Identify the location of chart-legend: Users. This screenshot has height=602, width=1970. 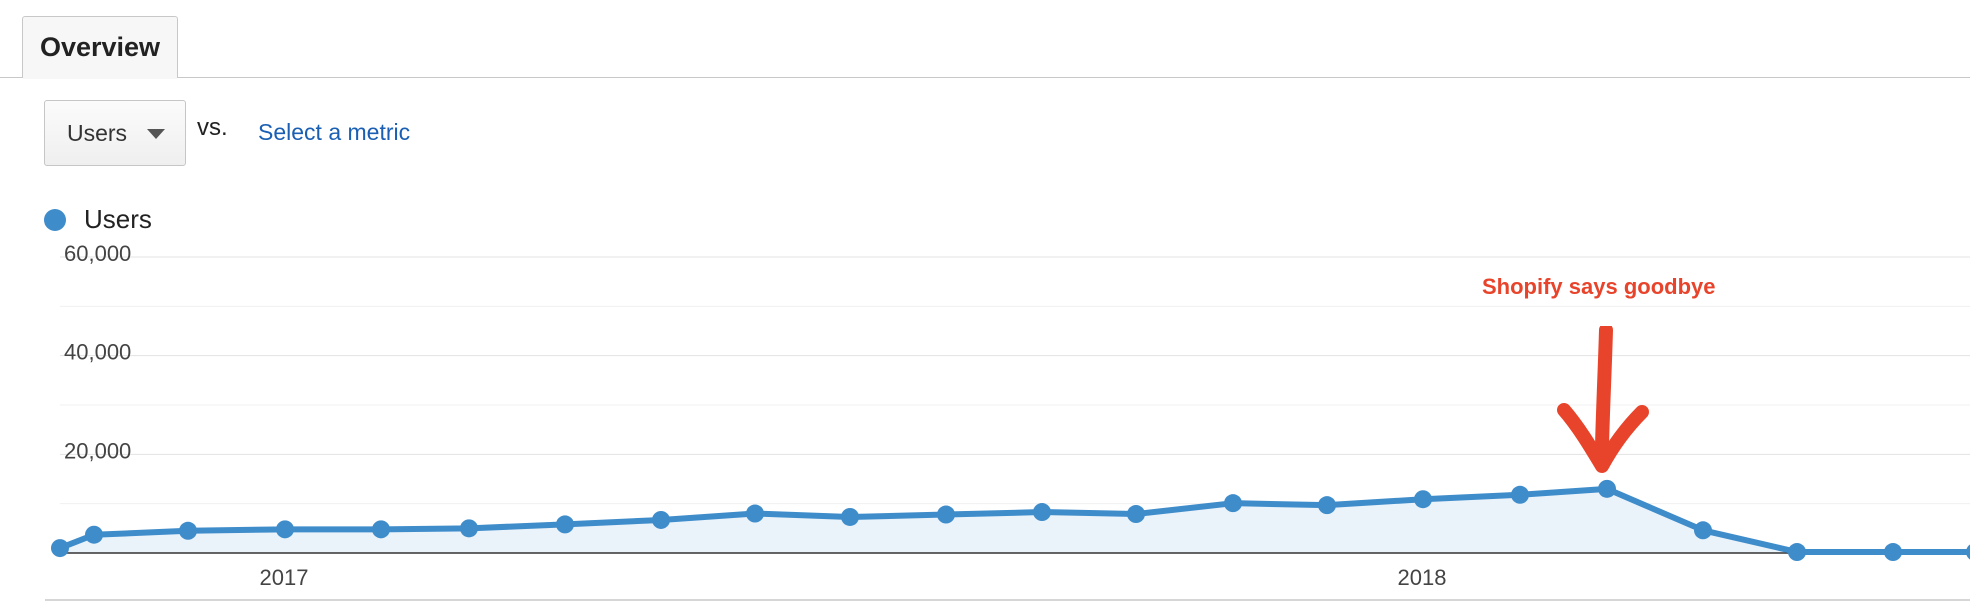
(98, 219).